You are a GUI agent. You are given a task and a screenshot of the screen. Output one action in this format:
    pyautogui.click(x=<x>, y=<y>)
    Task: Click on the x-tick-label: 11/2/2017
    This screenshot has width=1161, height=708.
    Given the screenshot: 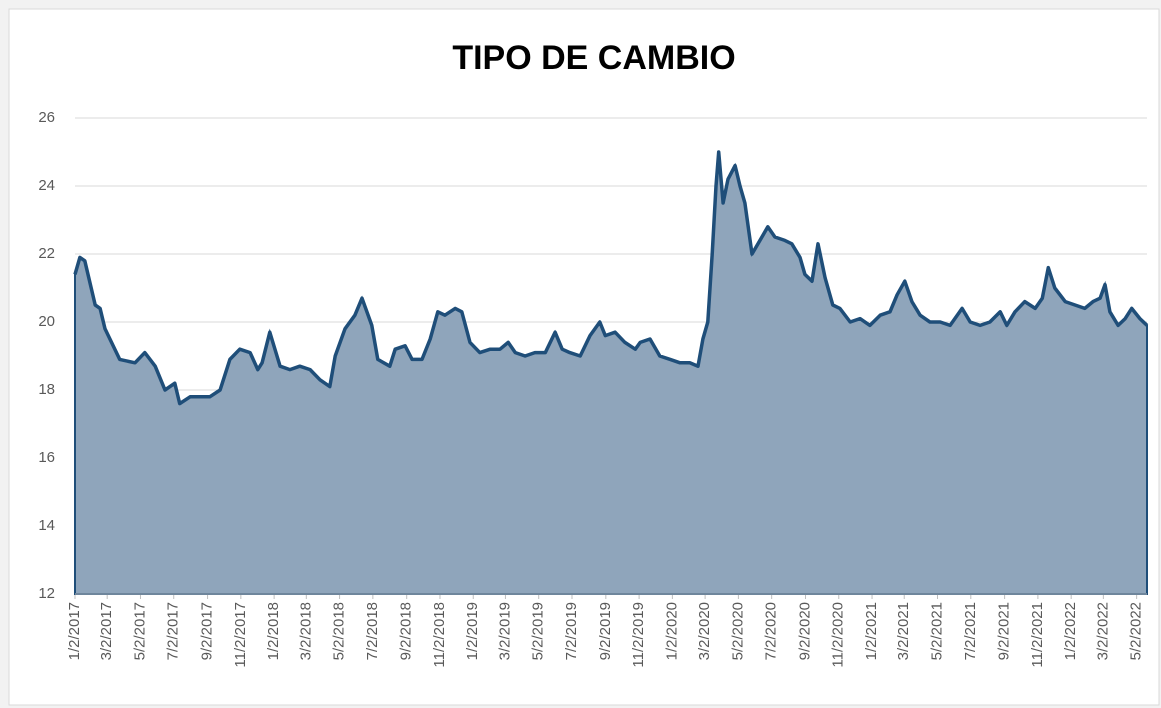 What is the action you would take?
    pyautogui.click(x=240, y=635)
    